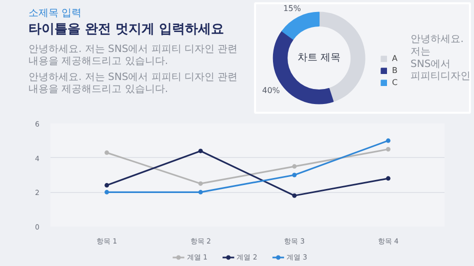 The height and width of the screenshot is (266, 474). Describe the element at coordinates (440, 58) in the screenshot. I see `text: 안녕하세요. 저는 SNS에서 피피티디자인` at that location.